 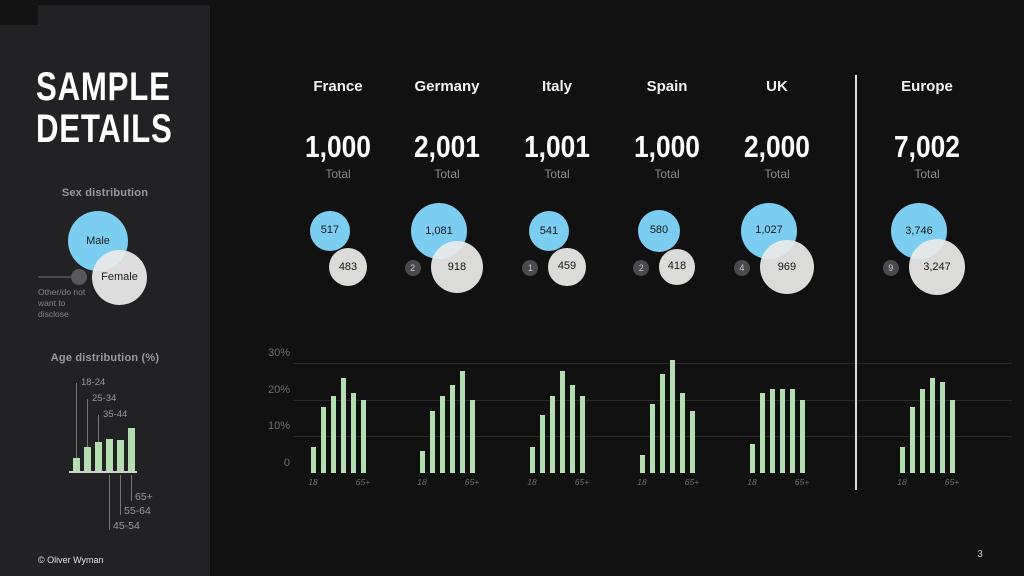 What do you see at coordinates (62, 303) in the screenshot?
I see `other-legend-label: Other/do not want to disclose` at bounding box center [62, 303].